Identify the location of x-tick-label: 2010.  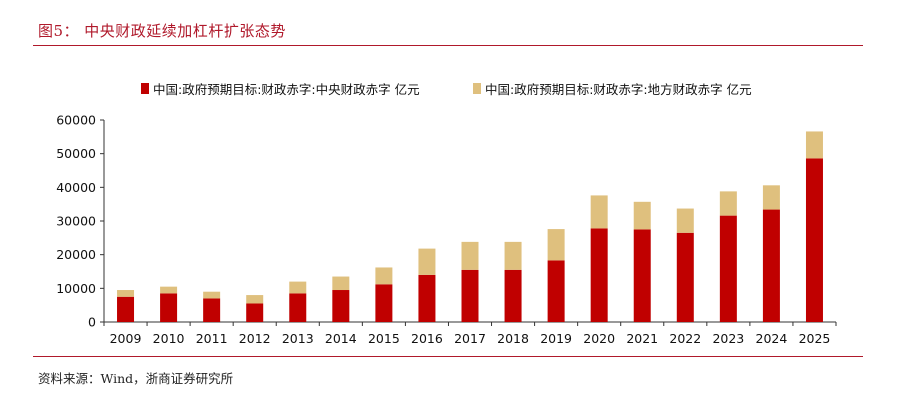
(169, 338).